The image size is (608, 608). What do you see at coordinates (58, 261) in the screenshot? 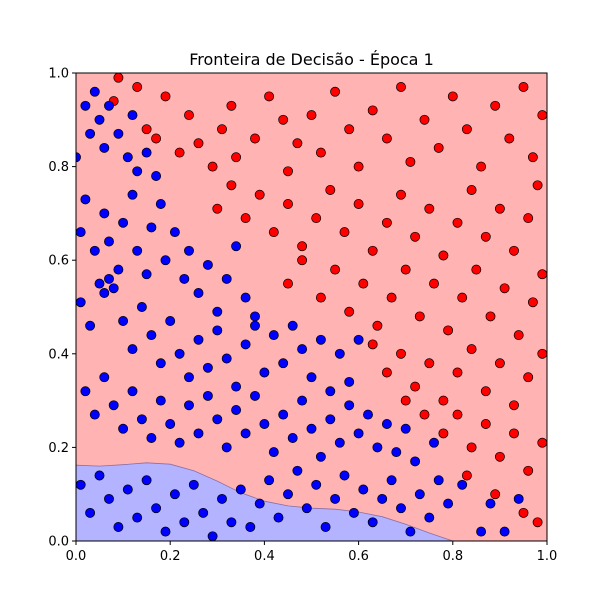
I see `y-tick-label: 0.6` at bounding box center [58, 261].